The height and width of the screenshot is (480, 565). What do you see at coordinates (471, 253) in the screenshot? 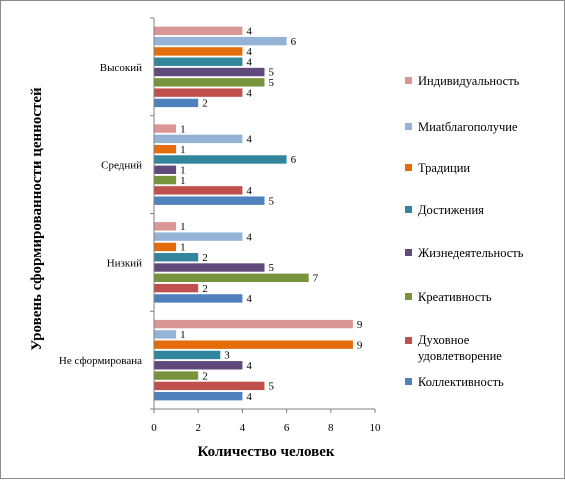
I see `legend-label: Жизнедеятельность` at bounding box center [471, 253].